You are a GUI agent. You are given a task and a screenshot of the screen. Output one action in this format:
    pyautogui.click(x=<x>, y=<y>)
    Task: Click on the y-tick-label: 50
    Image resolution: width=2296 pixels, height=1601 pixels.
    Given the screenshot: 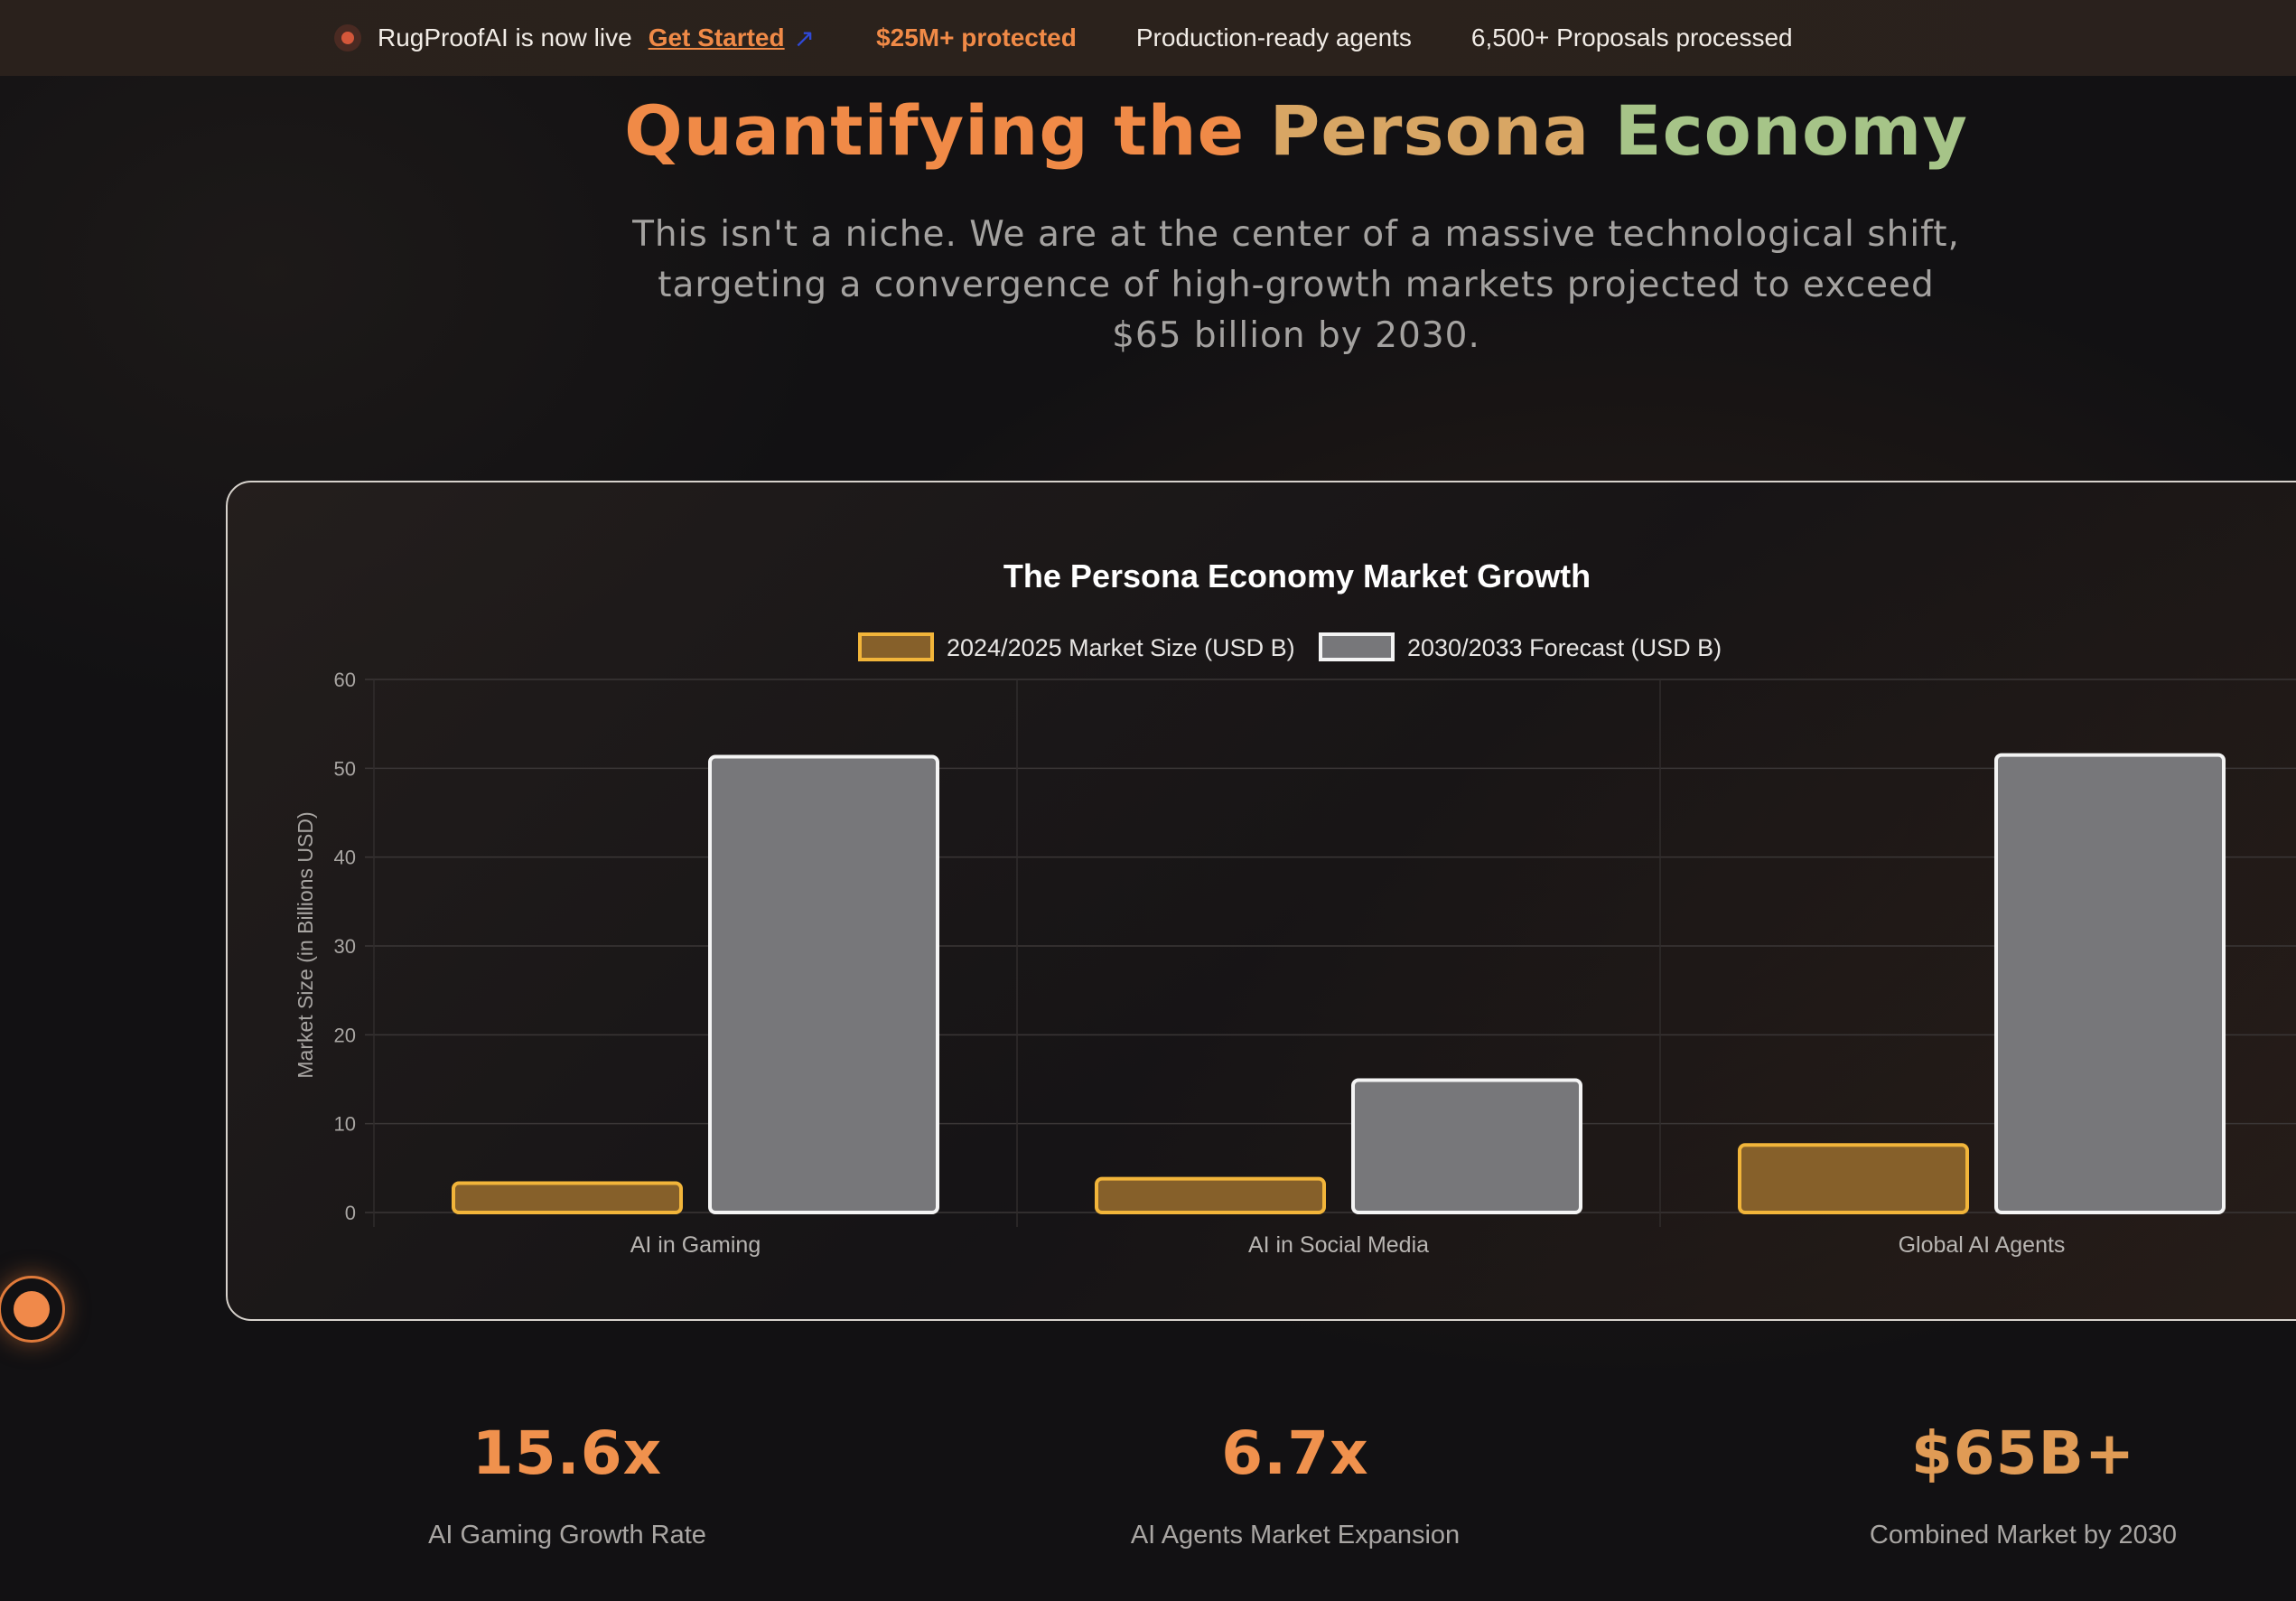 What is the action you would take?
    pyautogui.click(x=345, y=768)
    